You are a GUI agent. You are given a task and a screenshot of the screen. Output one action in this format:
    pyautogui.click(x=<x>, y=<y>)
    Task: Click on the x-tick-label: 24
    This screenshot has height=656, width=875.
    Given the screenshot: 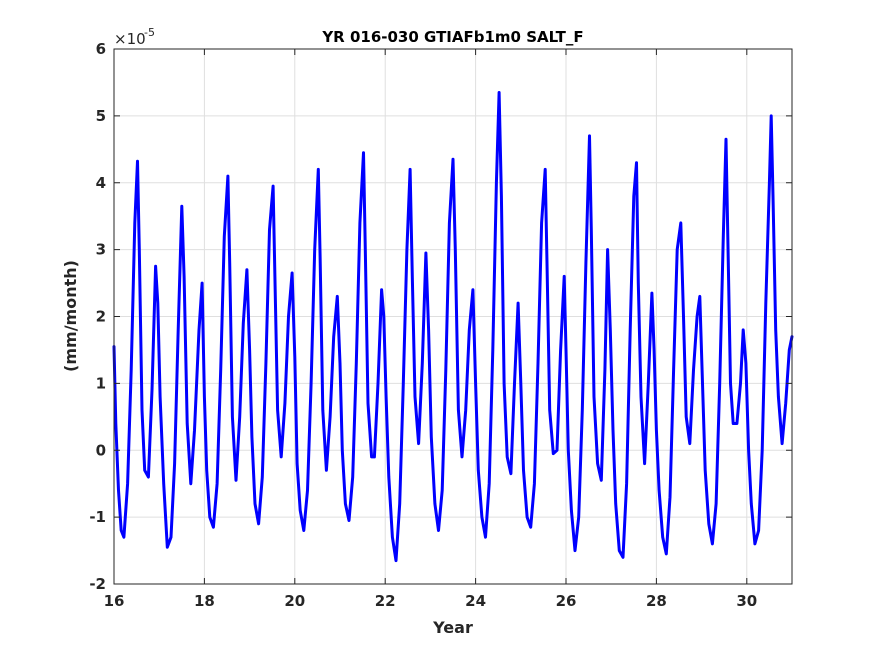 What is the action you would take?
    pyautogui.click(x=475, y=601)
    